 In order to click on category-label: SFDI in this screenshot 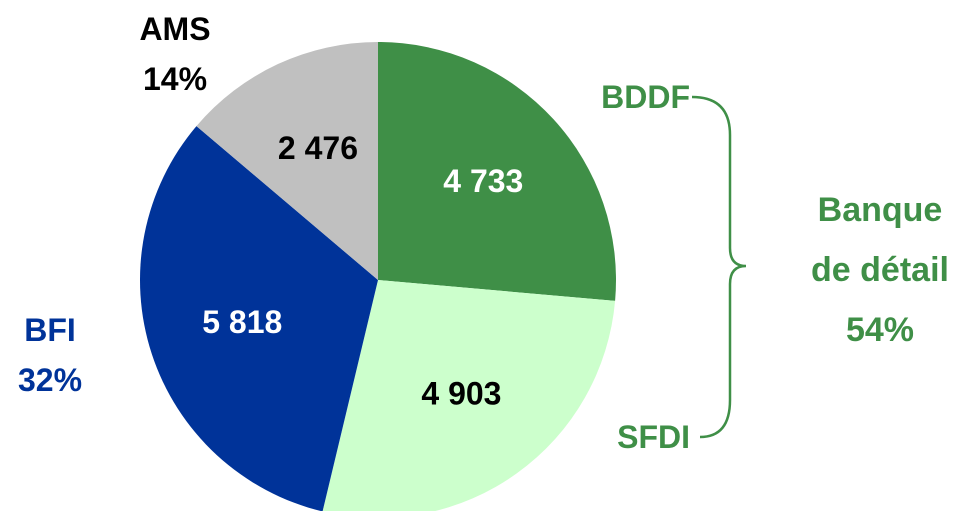, I will do `click(630, 437)`.